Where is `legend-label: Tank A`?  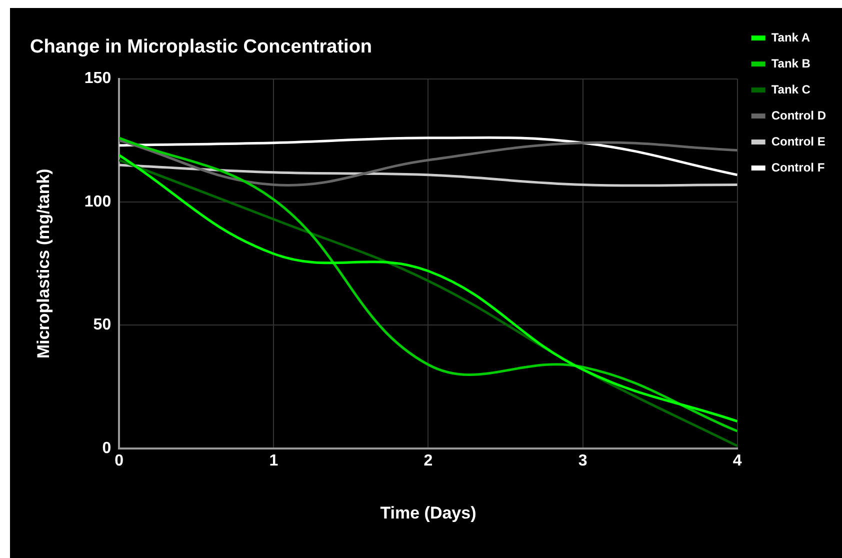 legend-label: Tank A is located at coordinates (790, 37).